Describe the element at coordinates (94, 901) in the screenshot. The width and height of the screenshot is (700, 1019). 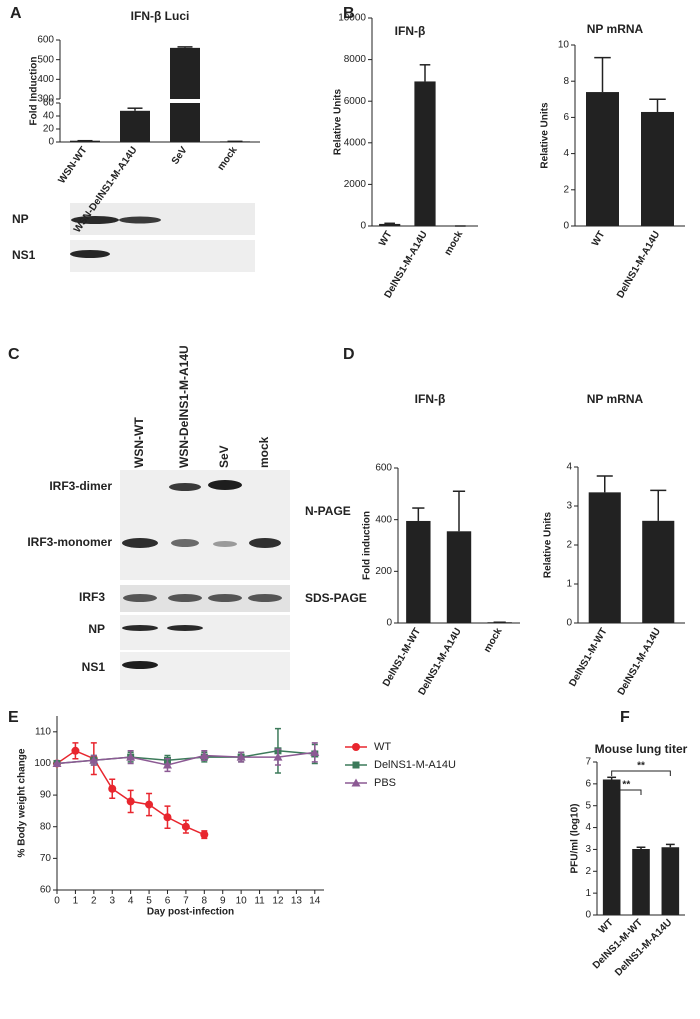
I see `x-tick-label: 2` at that location.